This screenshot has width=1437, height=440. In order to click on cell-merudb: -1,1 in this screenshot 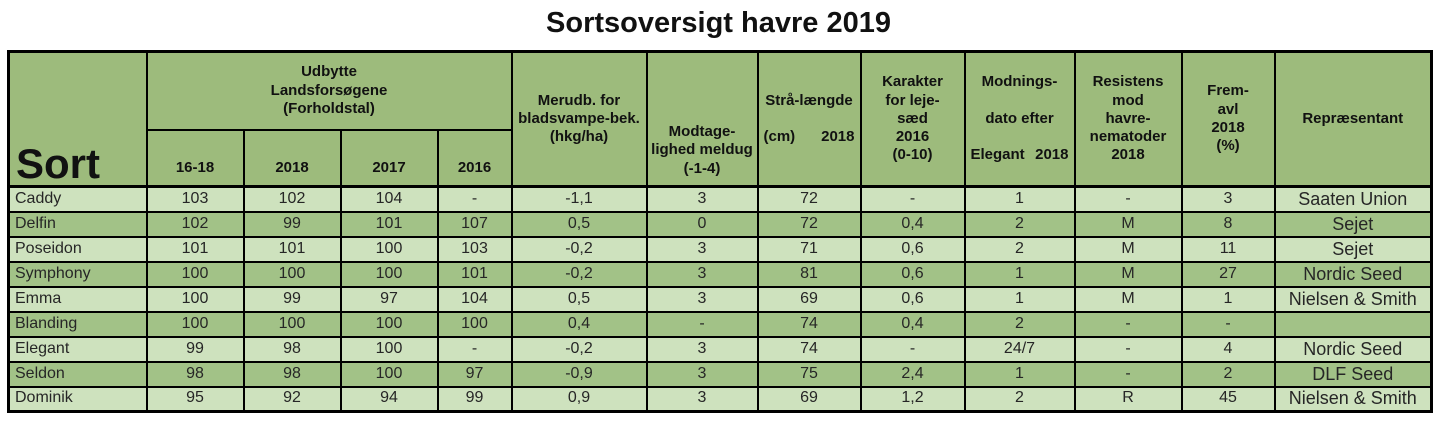, I will do `click(579, 199)`.